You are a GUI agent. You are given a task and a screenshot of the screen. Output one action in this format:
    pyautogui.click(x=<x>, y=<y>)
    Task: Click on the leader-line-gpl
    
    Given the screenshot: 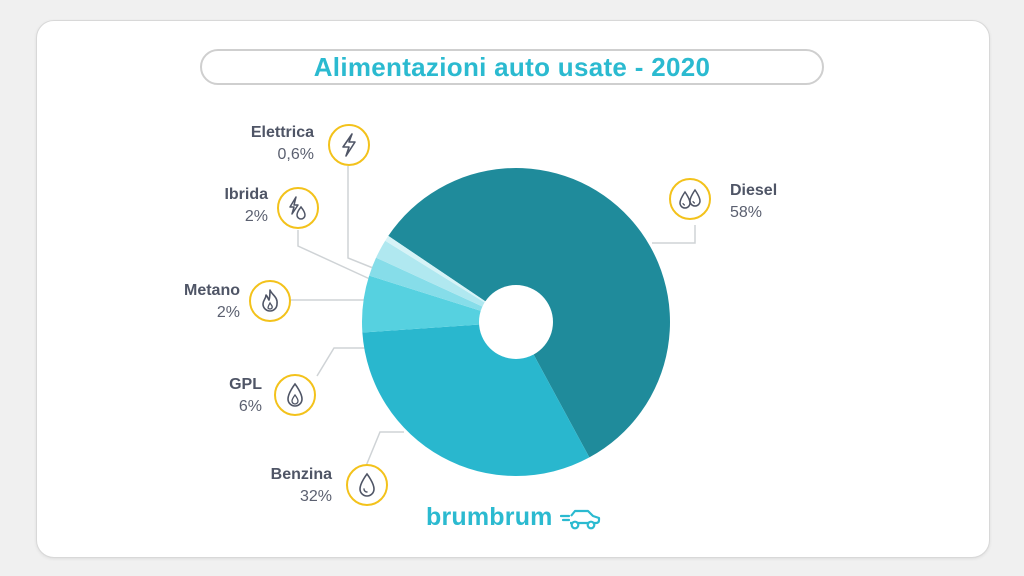 What is the action you would take?
    pyautogui.click(x=342, y=362)
    